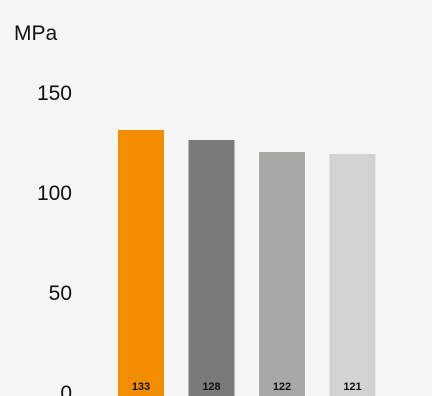 This screenshot has height=396, width=432. I want to click on y-tick-label-0: 0, so click(66, 389).